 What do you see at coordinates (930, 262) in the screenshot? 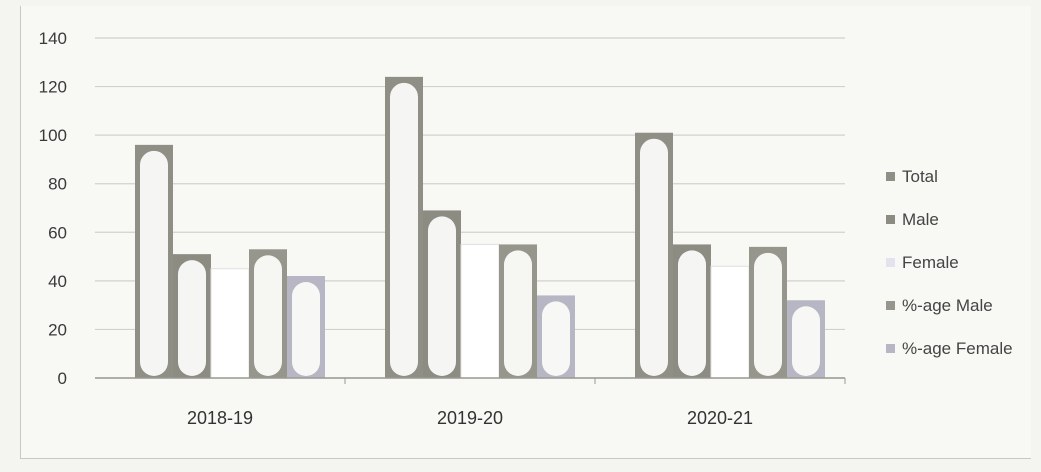
I see `legend-label: Female` at bounding box center [930, 262].